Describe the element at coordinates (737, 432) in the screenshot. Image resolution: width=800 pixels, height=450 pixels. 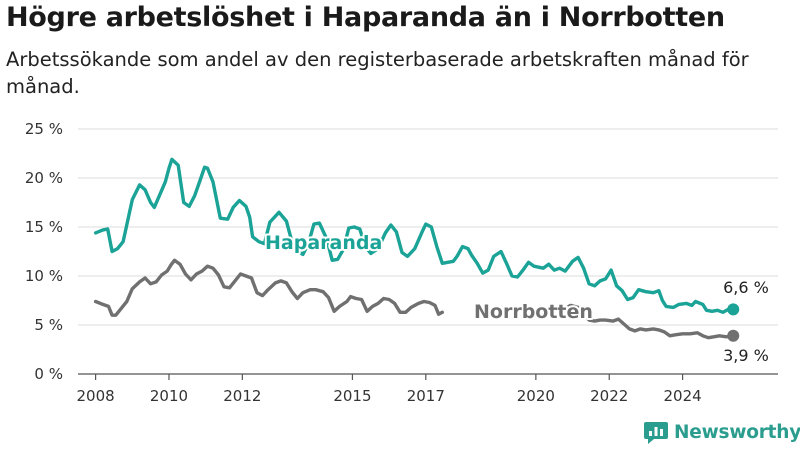
I see `brand-name: Newsworthy` at that location.